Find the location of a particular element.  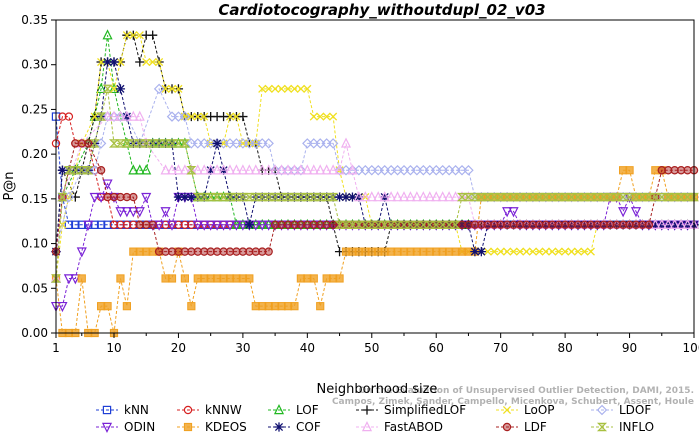

x-tick-label: 80 is located at coordinates (564, 348).